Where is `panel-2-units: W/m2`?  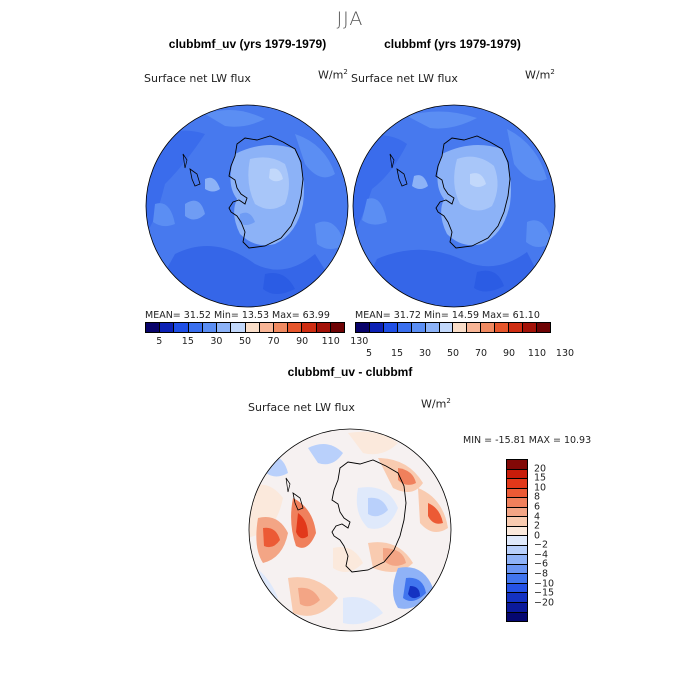 panel-2-units: W/m2 is located at coordinates (540, 75).